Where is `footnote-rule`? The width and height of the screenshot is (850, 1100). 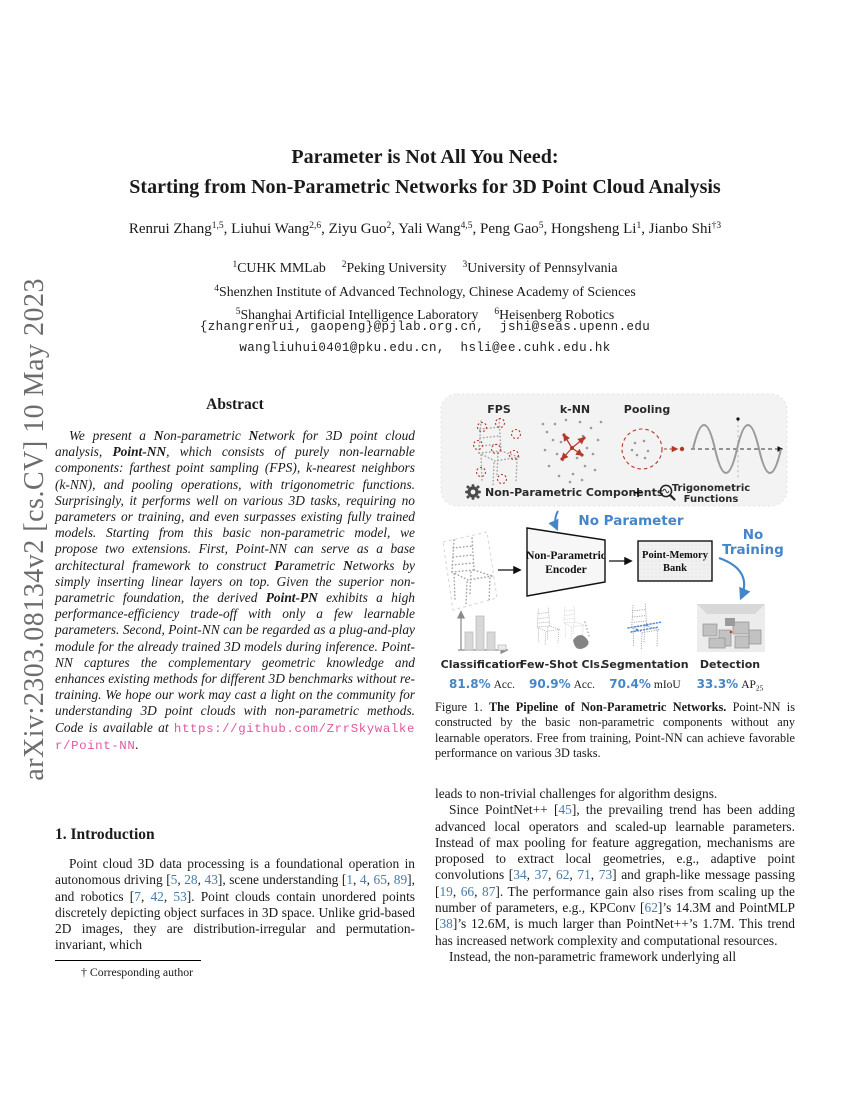 footnote-rule is located at coordinates (128, 960).